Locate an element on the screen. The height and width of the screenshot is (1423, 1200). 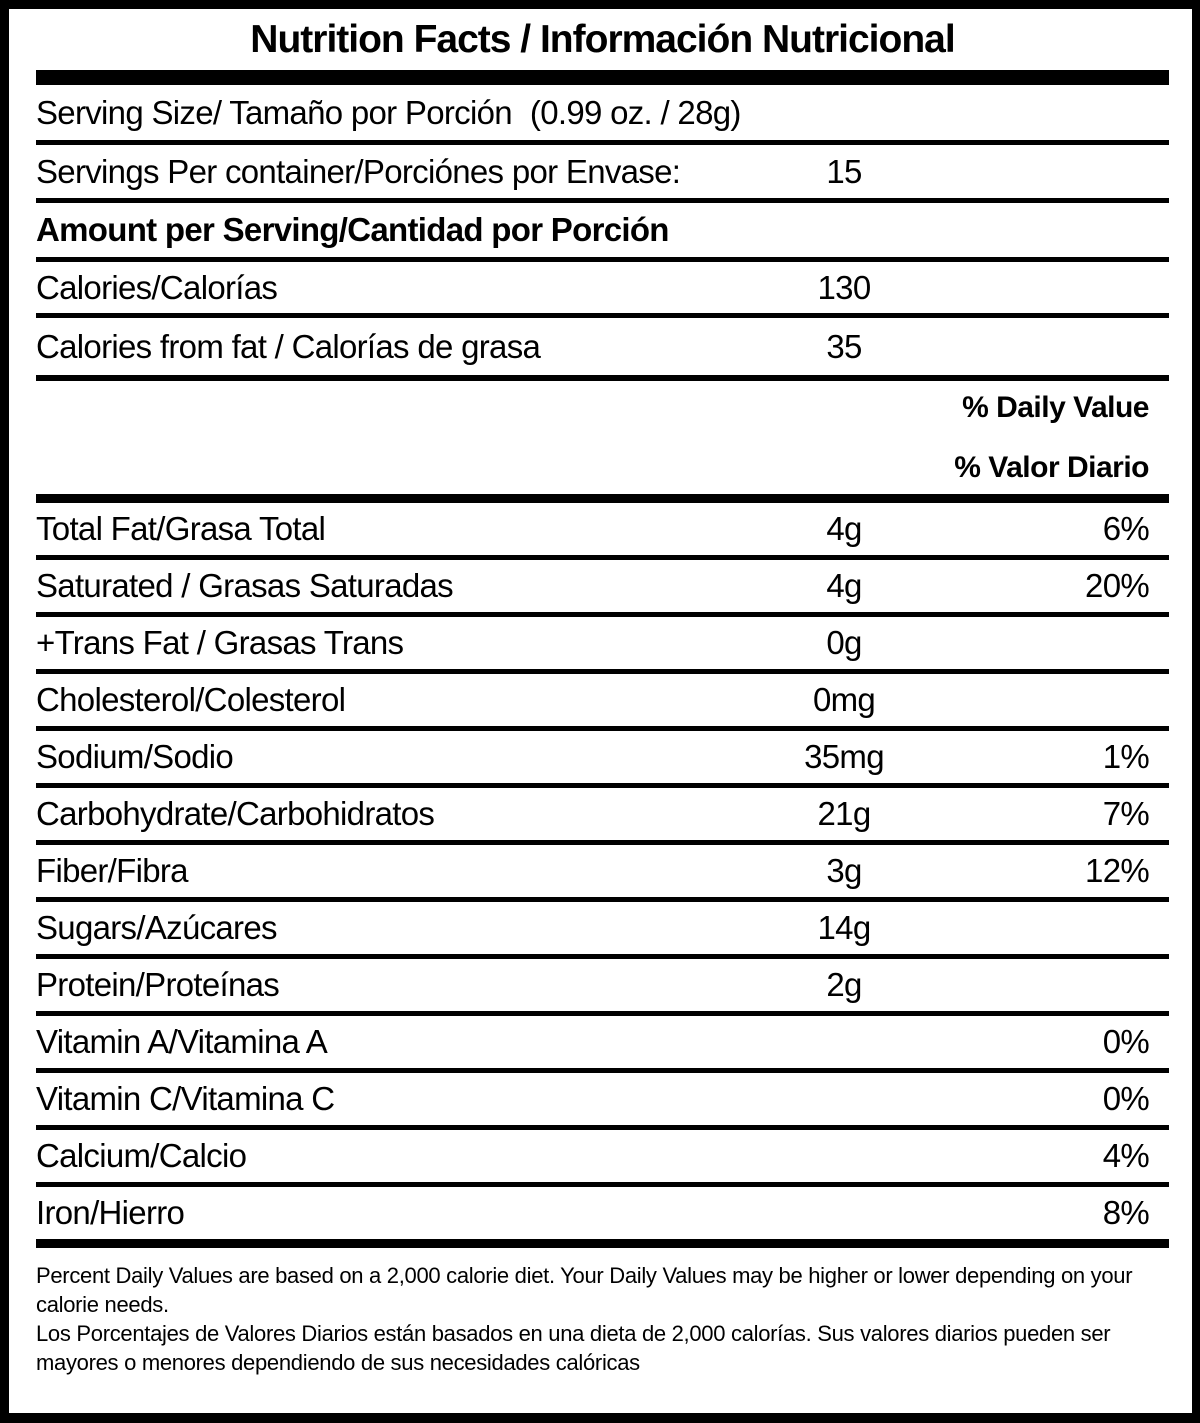
nutrient-dv: 6% is located at coordinates (1126, 528).